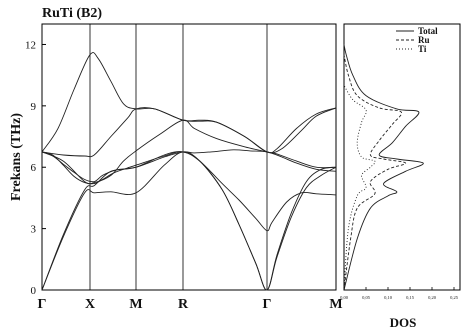 This screenshot has height=332, width=462. What do you see at coordinates (388, 298) in the screenshot?
I see `dos-x-tick-label: 0,10` at bounding box center [388, 298].